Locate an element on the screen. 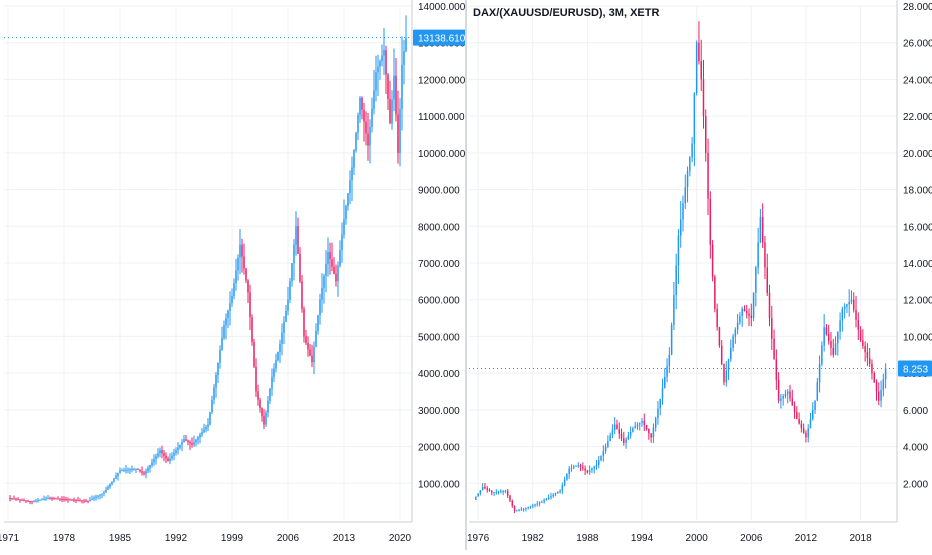 This screenshot has width=932, height=555. y-tick-label: 14000.000 is located at coordinates (442, 7).